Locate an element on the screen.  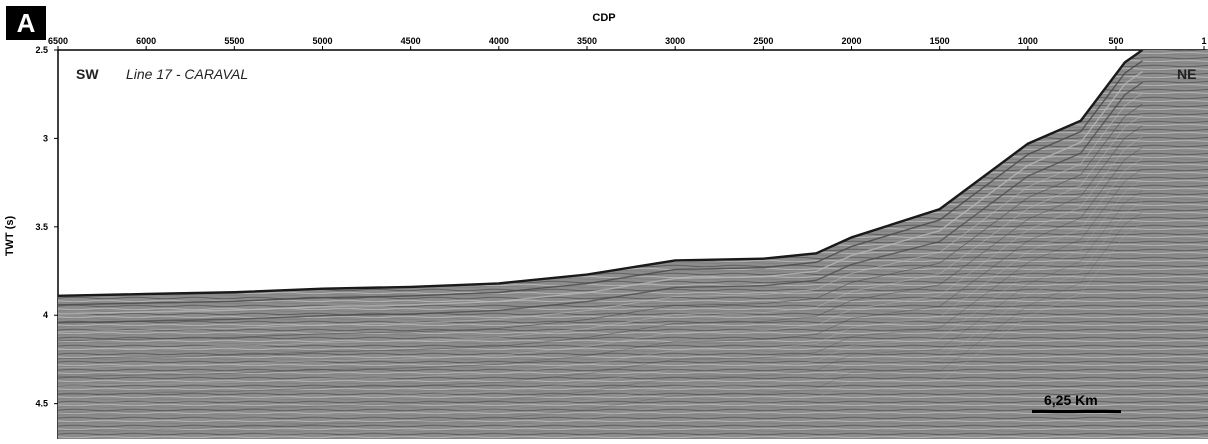
x-tick-label: 1000 is located at coordinates (1028, 41).